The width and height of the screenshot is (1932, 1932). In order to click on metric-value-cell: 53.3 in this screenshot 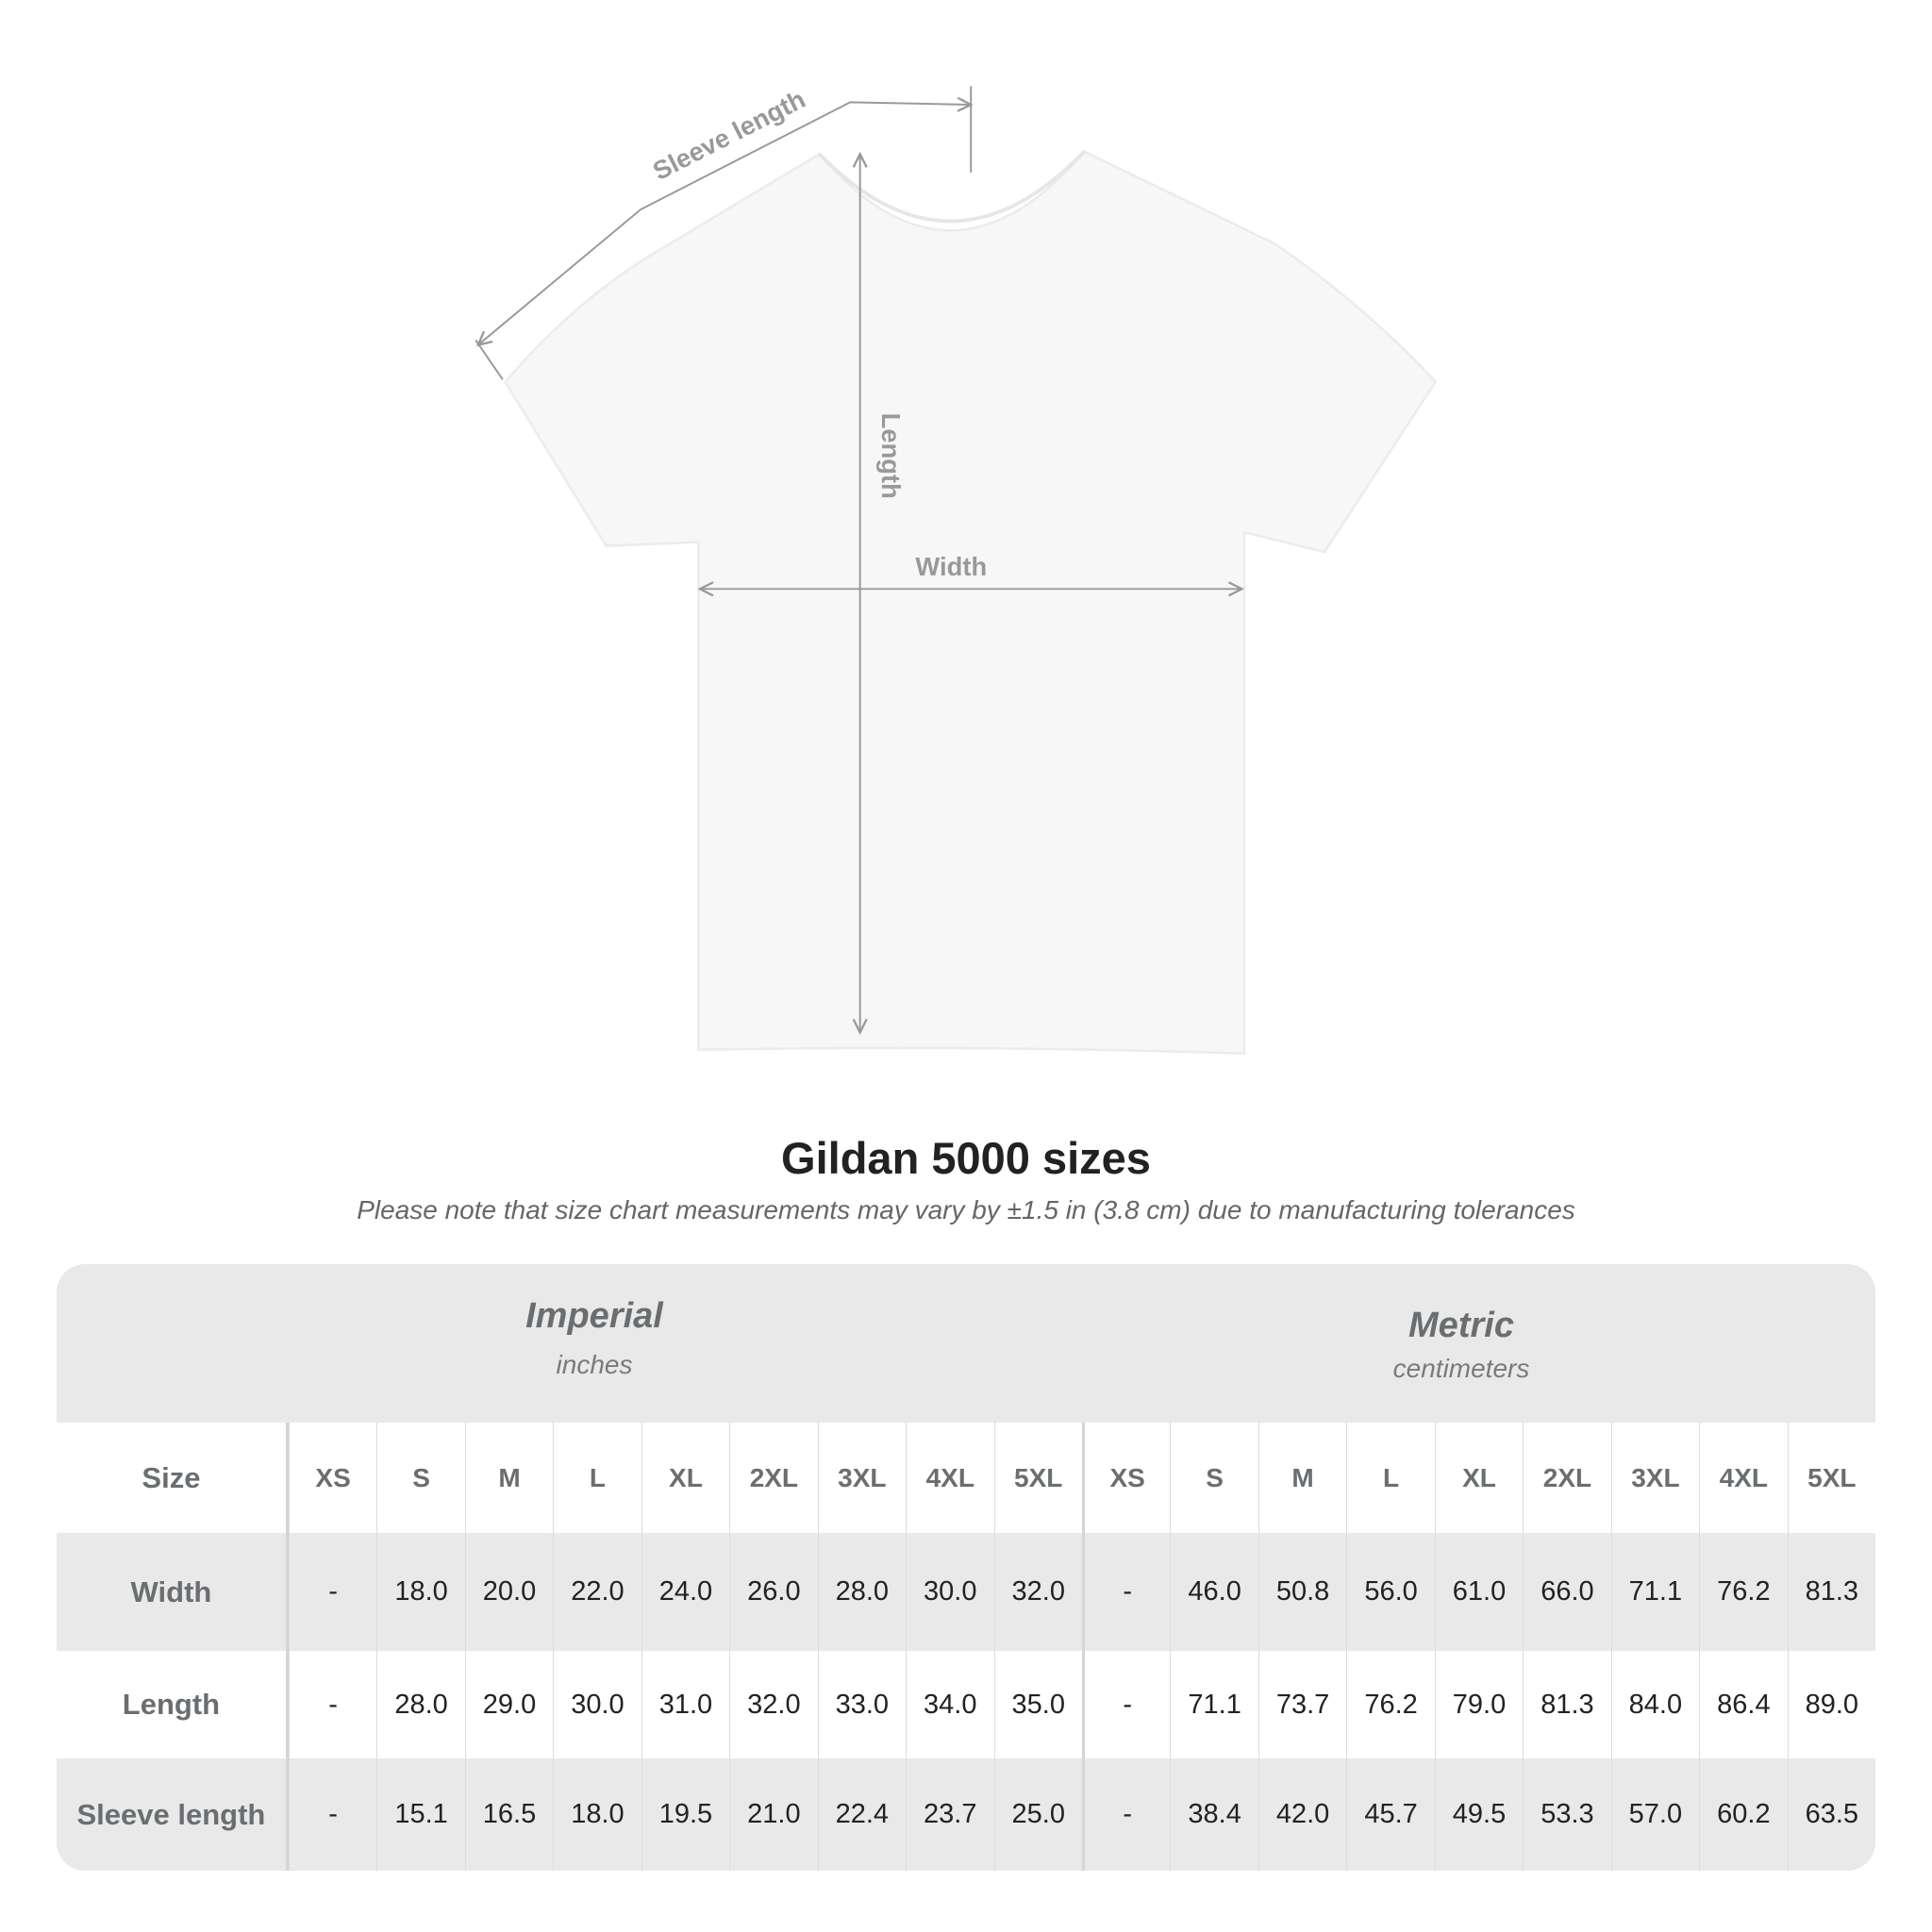, I will do `click(1567, 1814)`.